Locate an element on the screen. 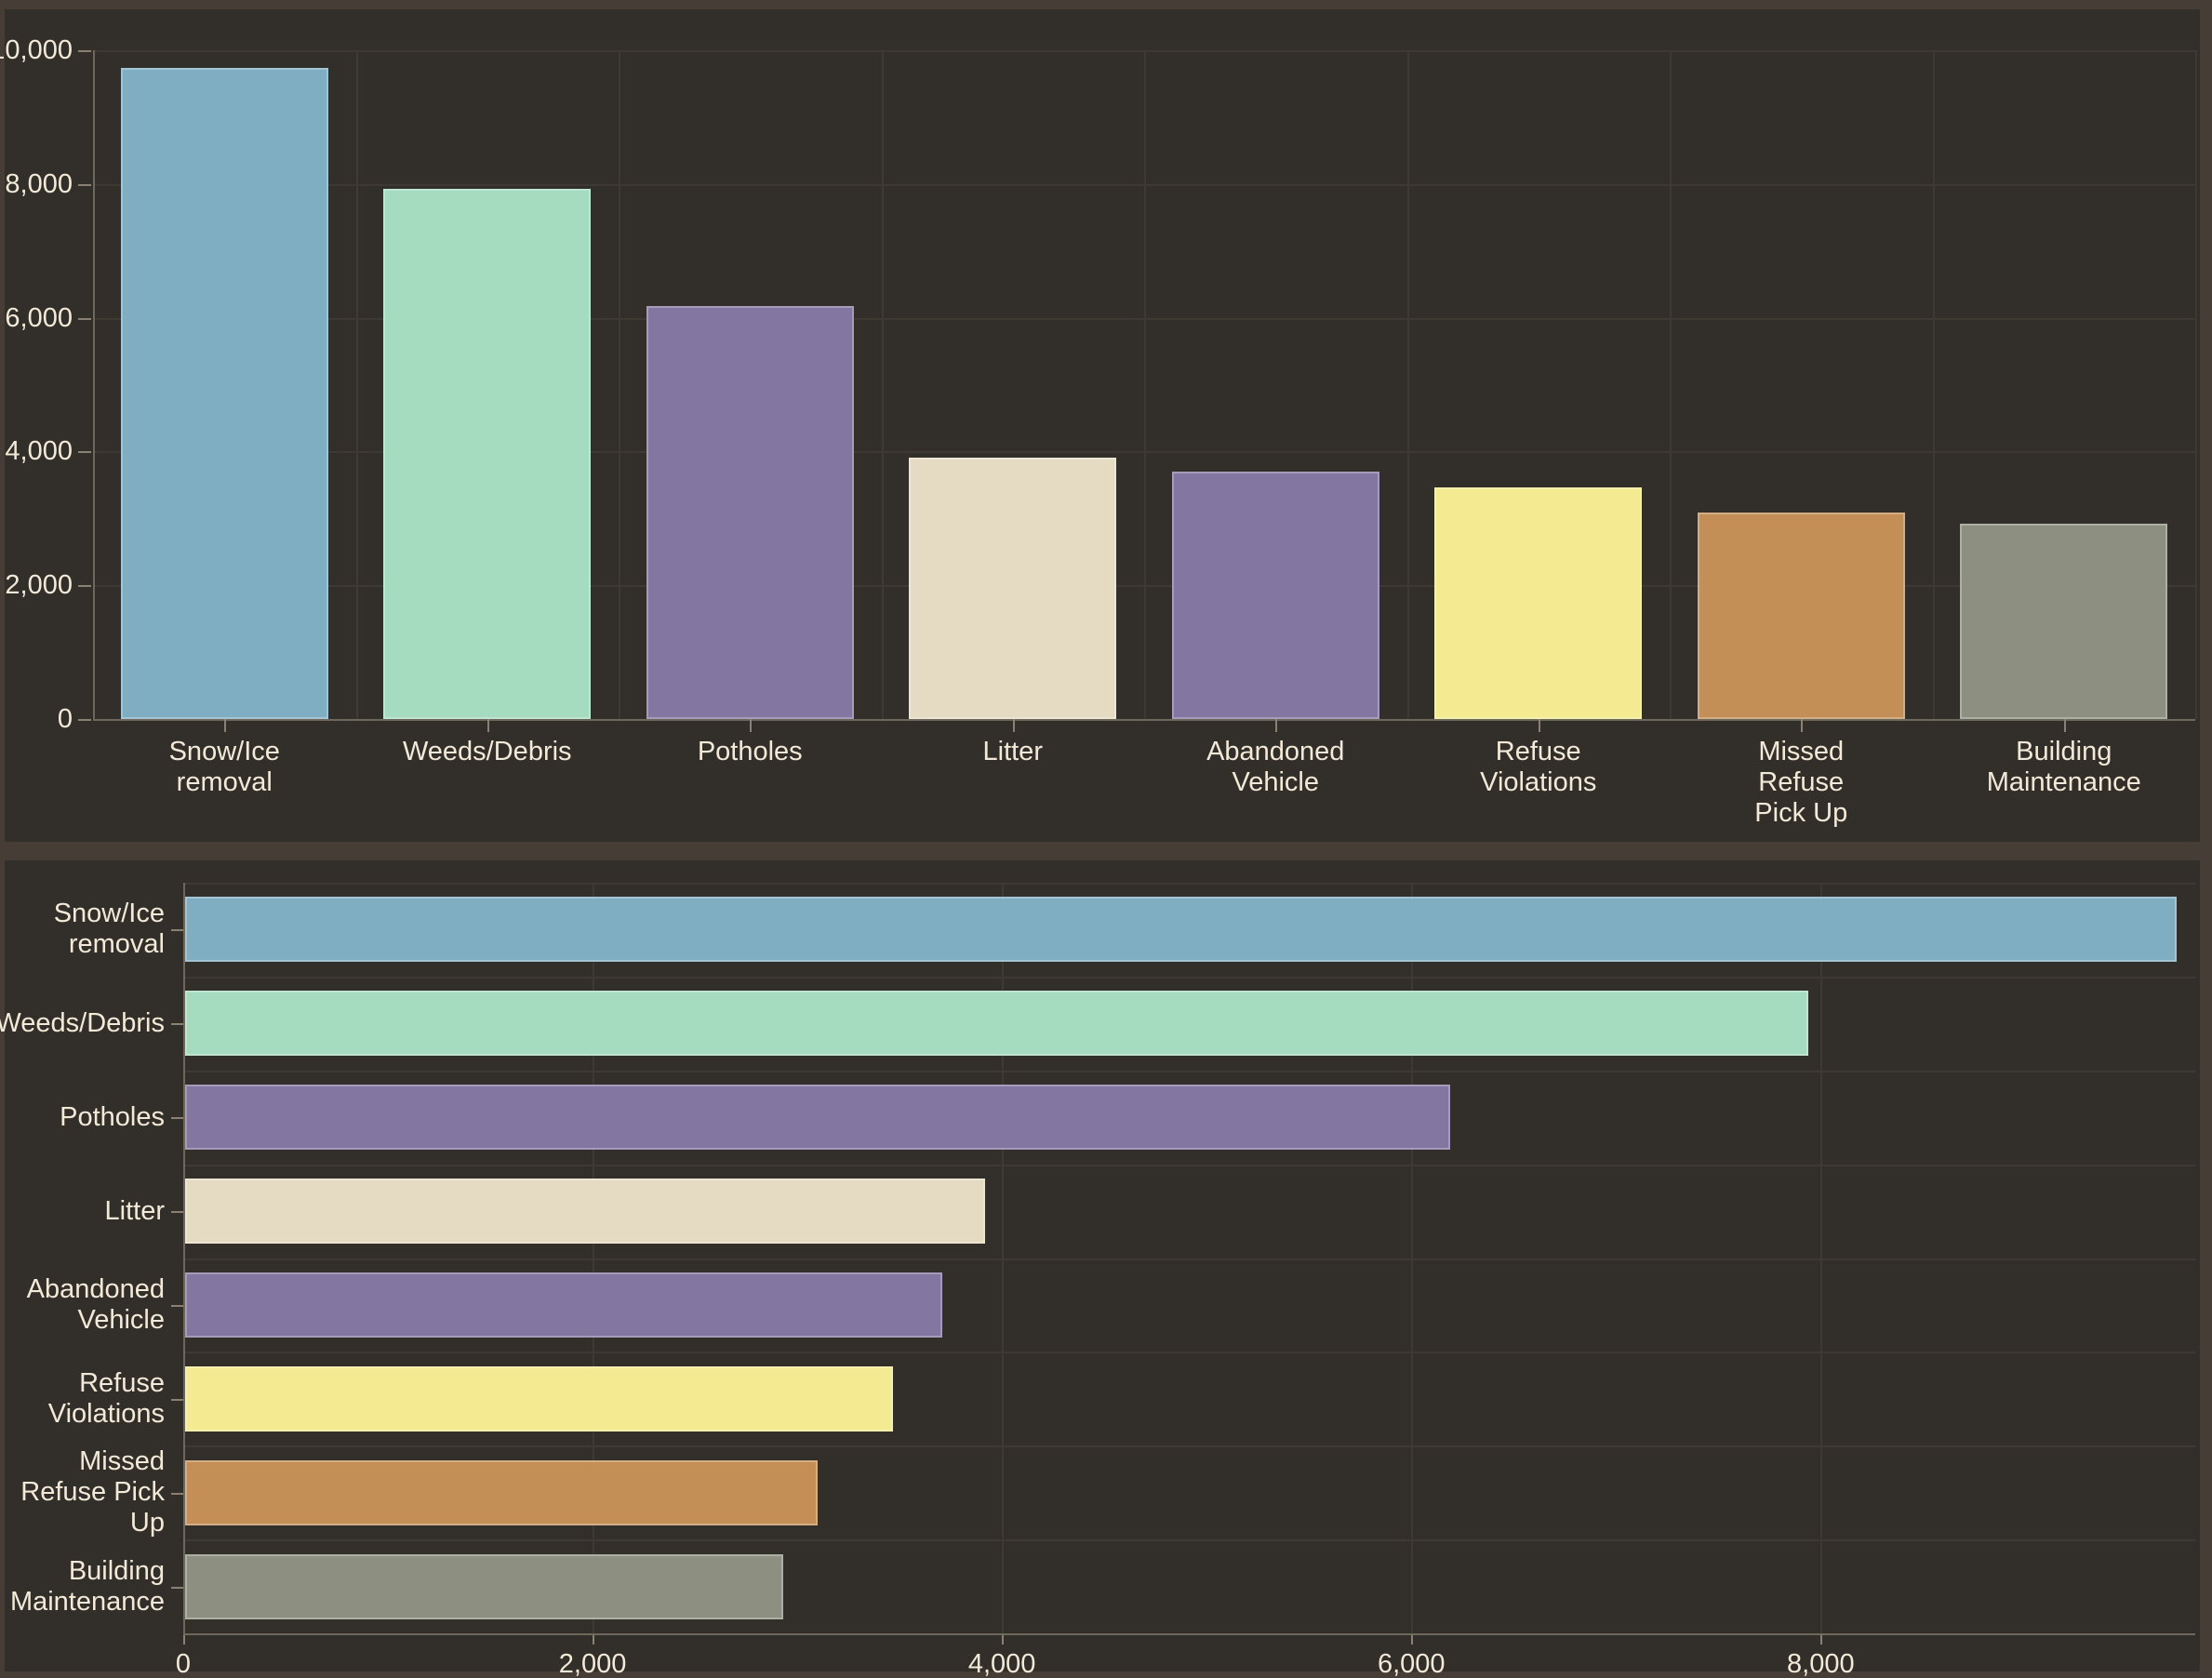 The width and height of the screenshot is (2212, 1678). x-axis-tick-label: 0 is located at coordinates (184, 1664).